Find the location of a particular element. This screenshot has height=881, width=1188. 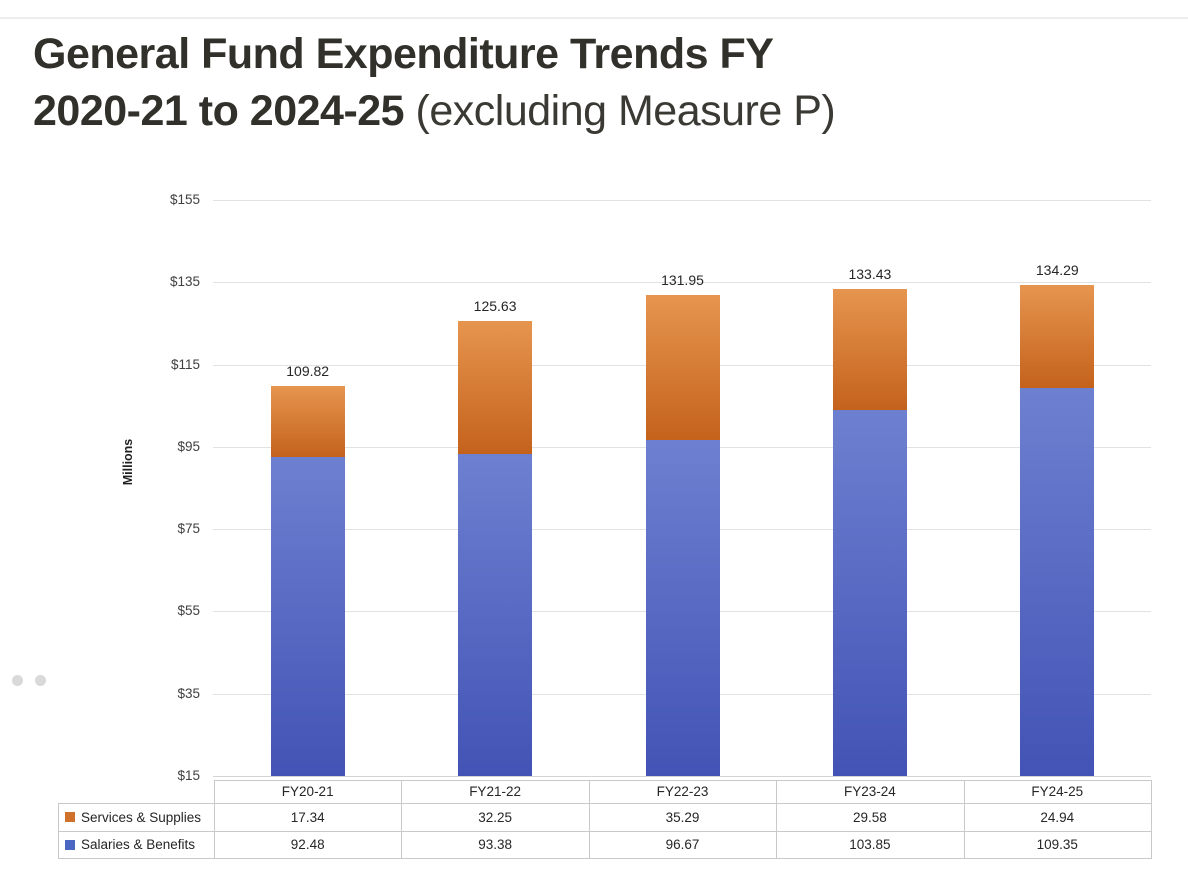

bar-total-data-label: 125.63 is located at coordinates (495, 305).